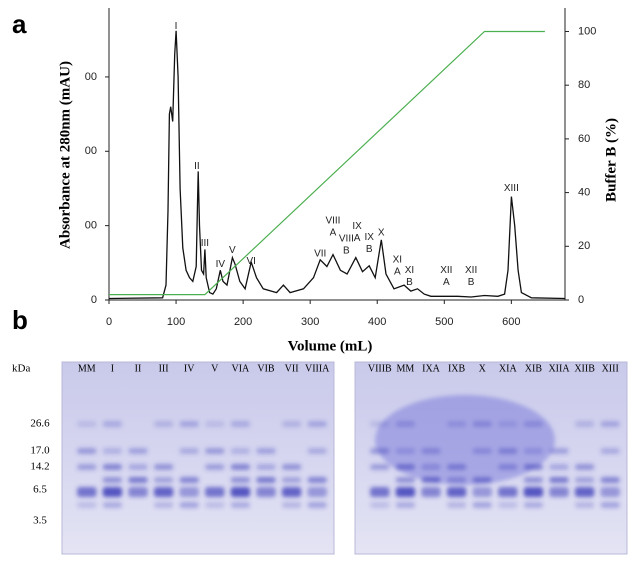  What do you see at coordinates (243, 322) in the screenshot?
I see `x-tick-label: 200` at bounding box center [243, 322].